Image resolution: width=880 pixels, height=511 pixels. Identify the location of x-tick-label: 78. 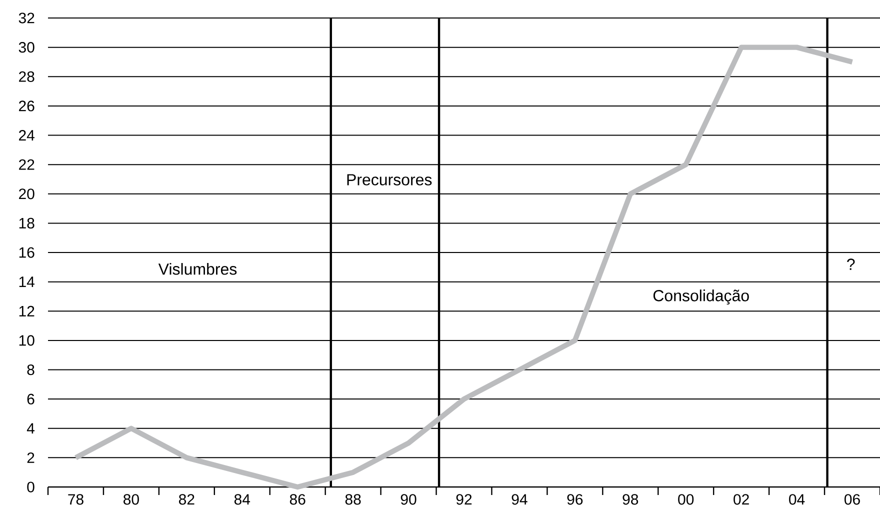
(76, 499).